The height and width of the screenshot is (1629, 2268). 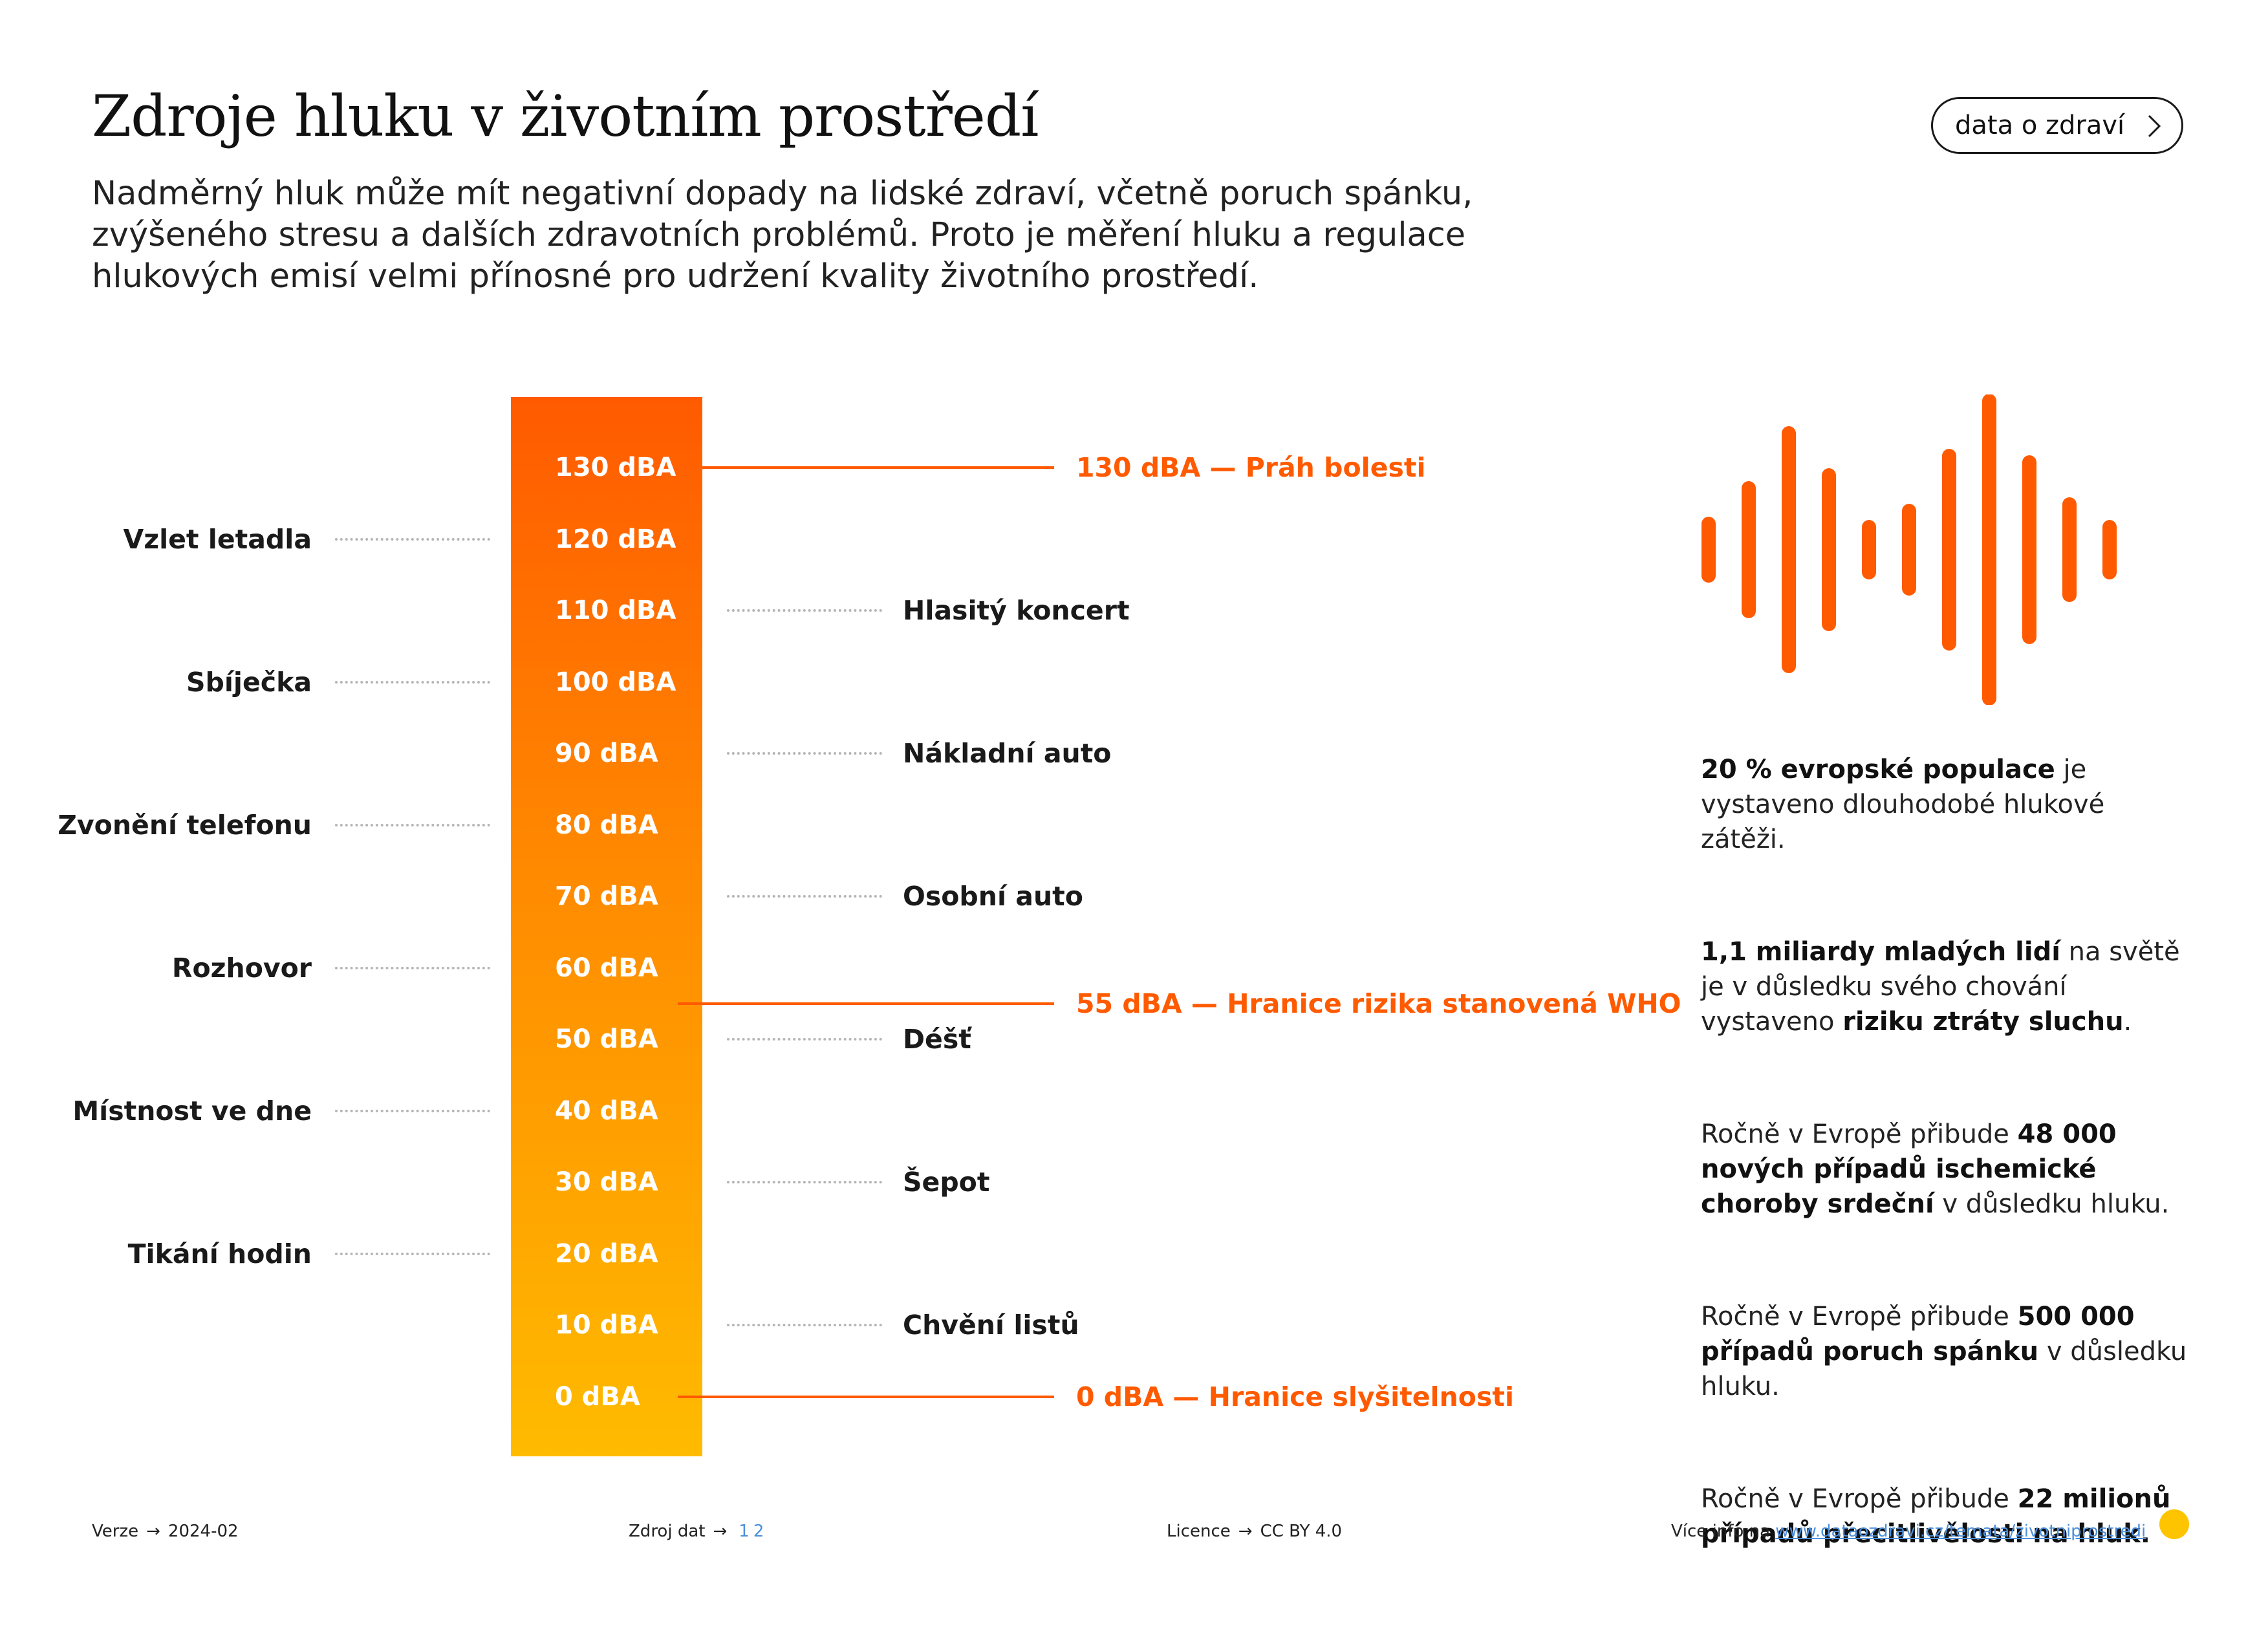 What do you see at coordinates (1721, 1531) in the screenshot?
I see `more-info-label: Více info na` at bounding box center [1721, 1531].